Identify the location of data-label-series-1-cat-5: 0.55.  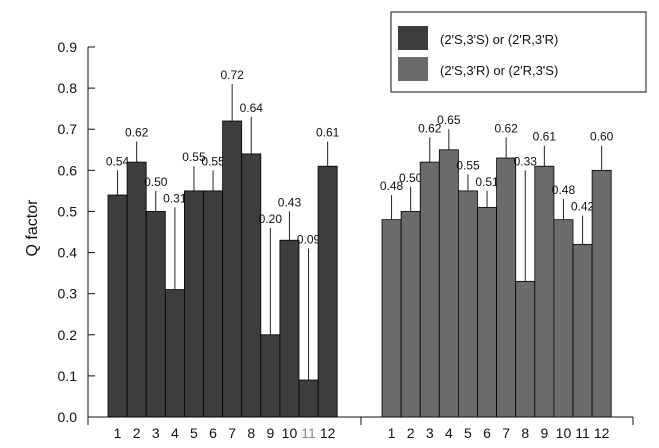
(194, 157).